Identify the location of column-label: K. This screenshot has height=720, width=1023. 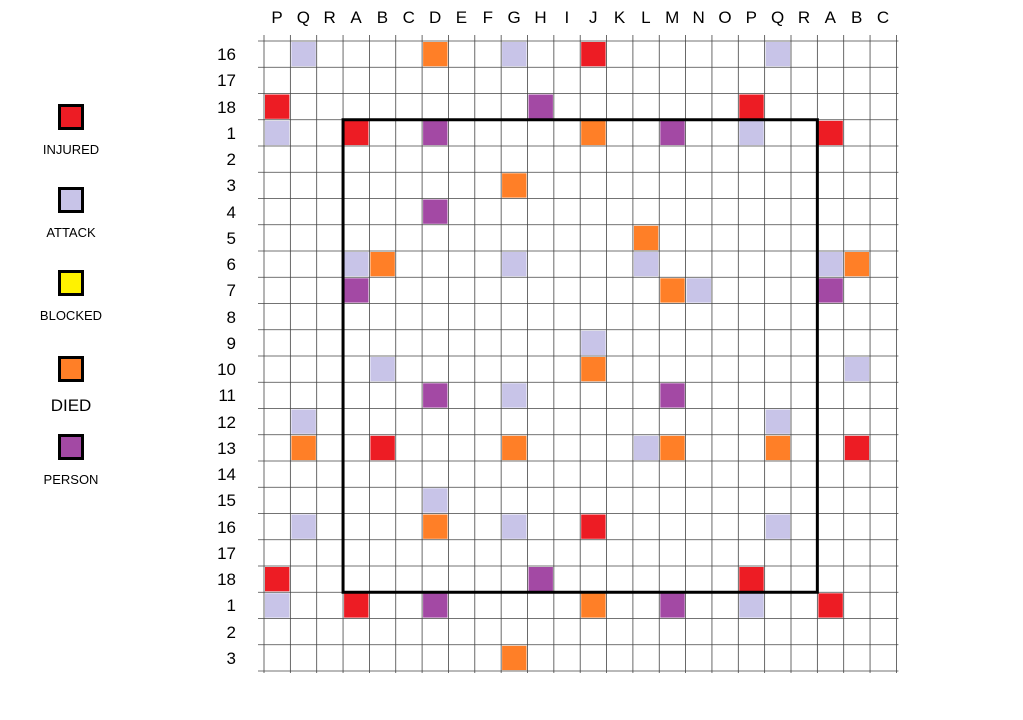
(619, 17).